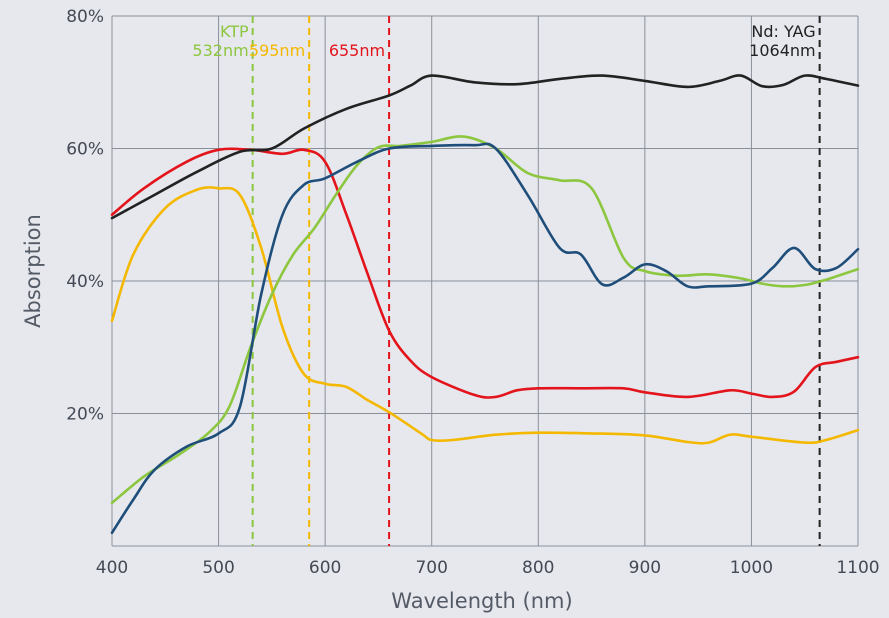  Describe the element at coordinates (645, 568) in the screenshot. I see `x-tick-label: 900` at that location.